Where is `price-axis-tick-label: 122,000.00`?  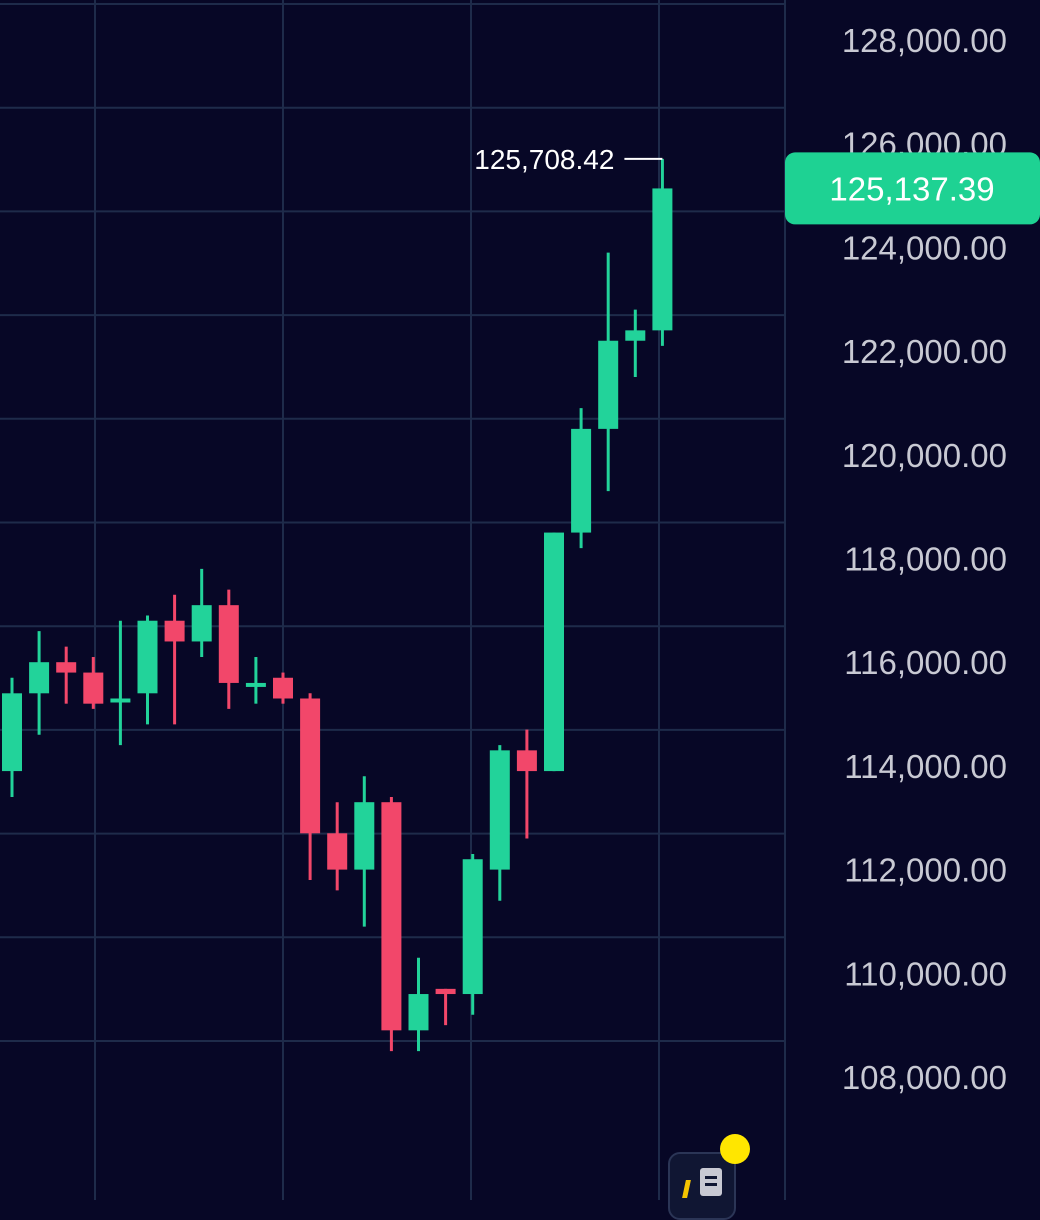 price-axis-tick-label: 122,000.00 is located at coordinates (924, 351).